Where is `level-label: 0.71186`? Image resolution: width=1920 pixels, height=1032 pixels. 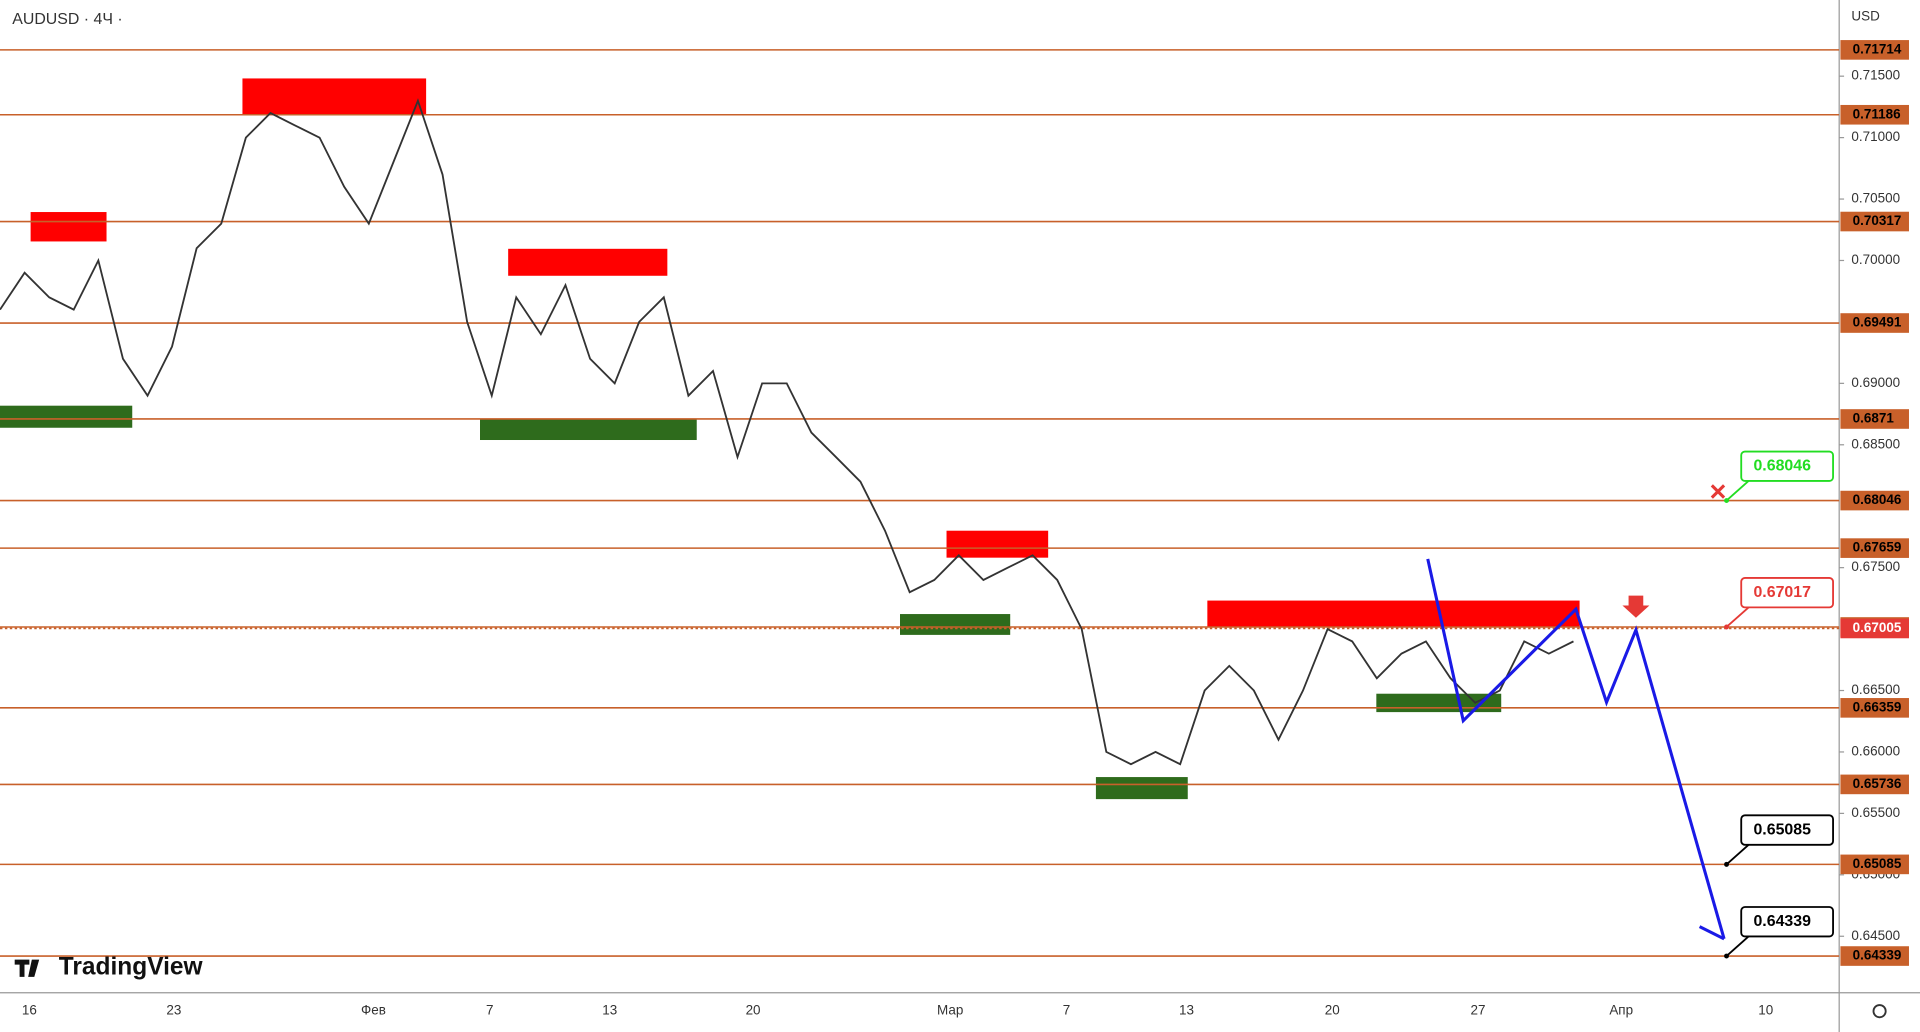 level-label: 0.71186 is located at coordinates (1877, 113).